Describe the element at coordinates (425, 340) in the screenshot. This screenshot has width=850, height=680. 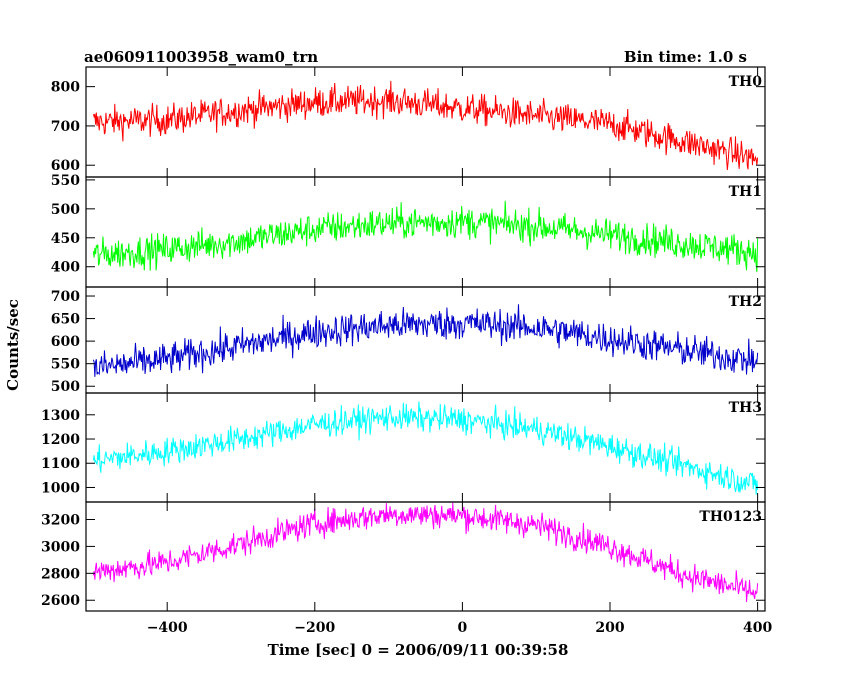
I see `series-line-th2` at that location.